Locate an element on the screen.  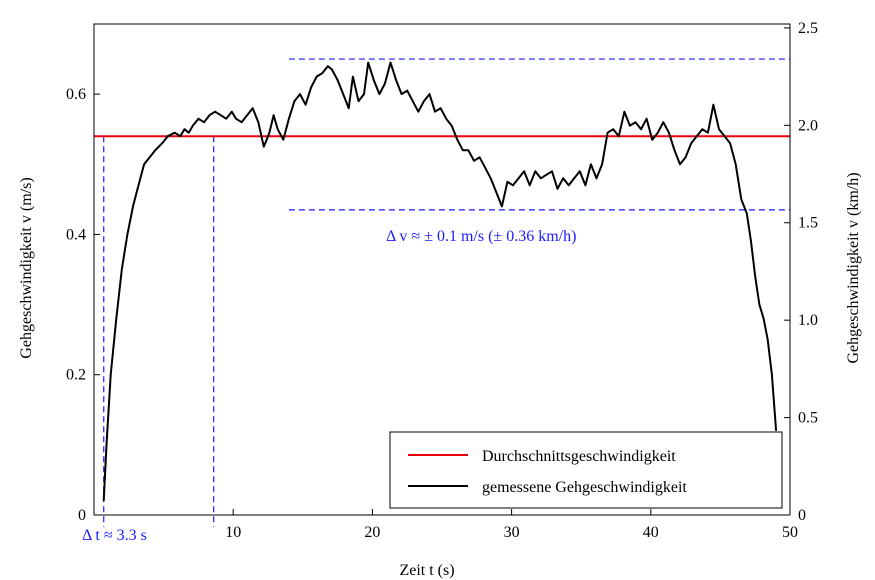
right-tick-label: 0.5 is located at coordinates (808, 418).